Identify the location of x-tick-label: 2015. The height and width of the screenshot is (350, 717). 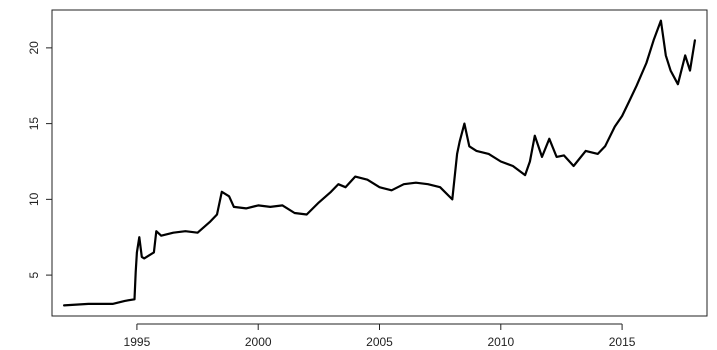
(622, 342).